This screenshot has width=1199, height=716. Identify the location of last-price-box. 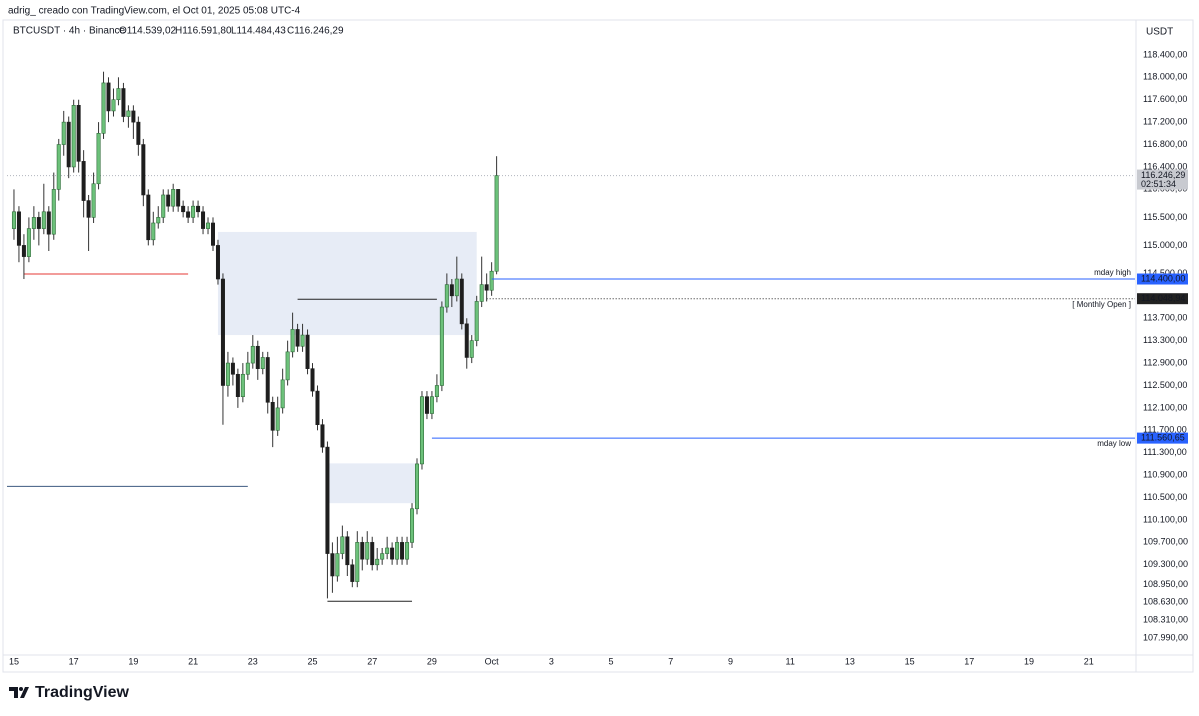
(1162, 179).